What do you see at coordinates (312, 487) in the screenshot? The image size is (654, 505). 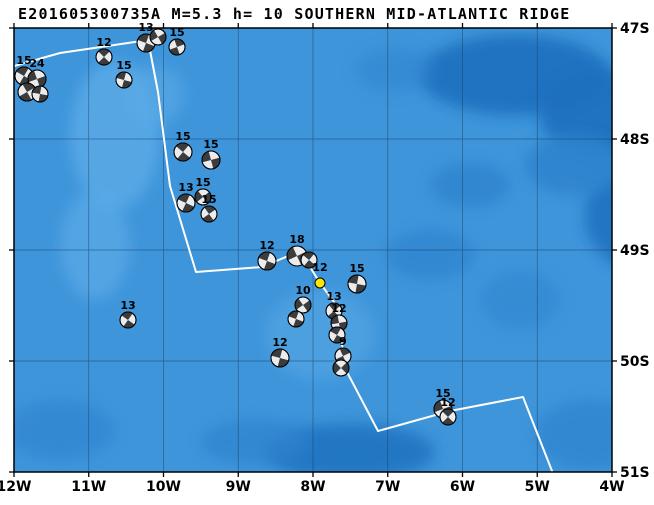 I see `longitude-label: 8W` at bounding box center [312, 487].